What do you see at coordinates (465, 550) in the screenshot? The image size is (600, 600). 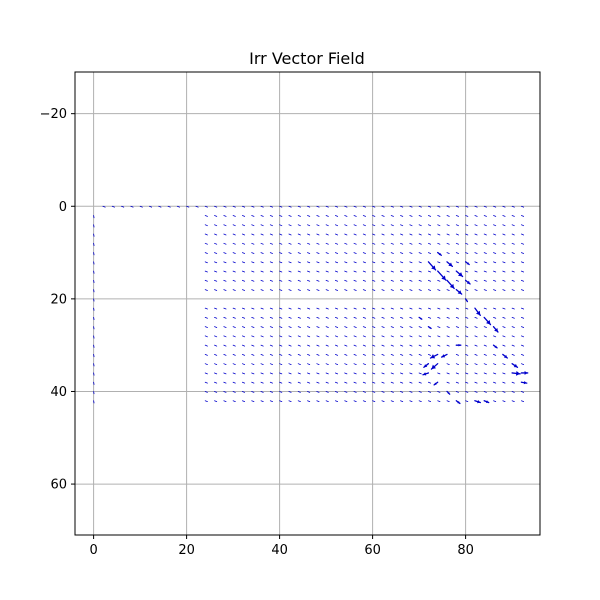 I see `x-tick-label: 80` at bounding box center [465, 550].